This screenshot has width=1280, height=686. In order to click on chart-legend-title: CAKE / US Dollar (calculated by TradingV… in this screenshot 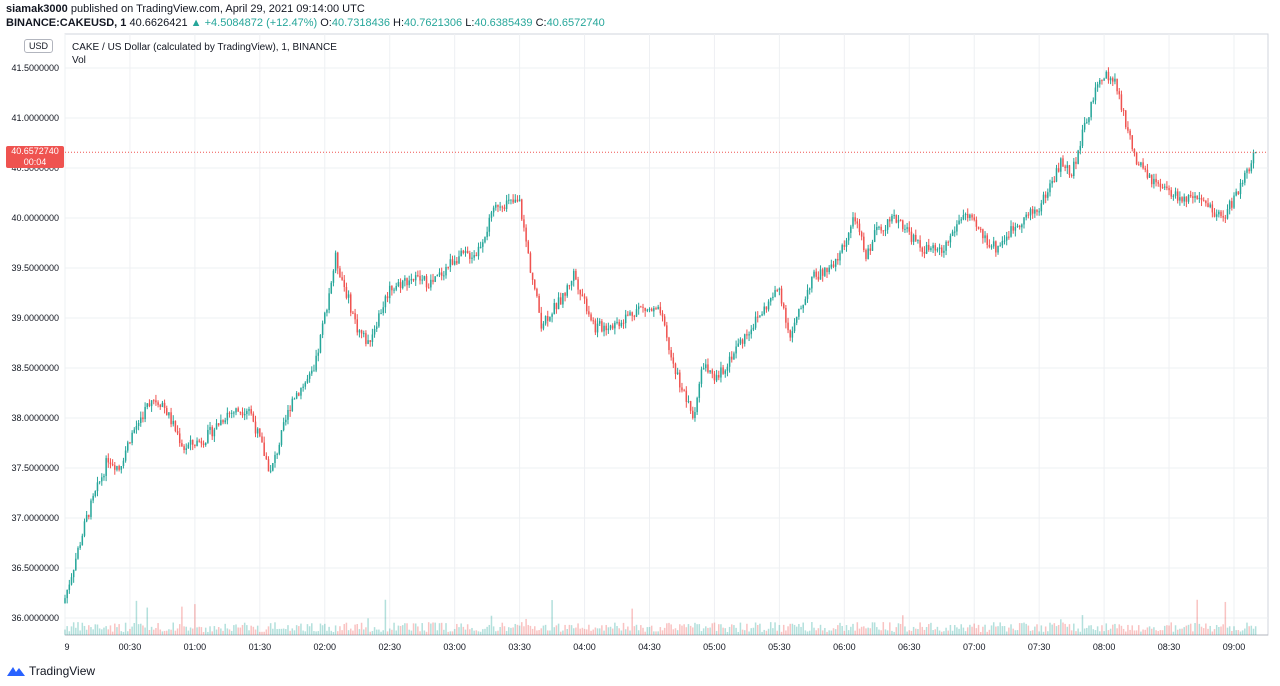, I will do `click(204, 47)`.